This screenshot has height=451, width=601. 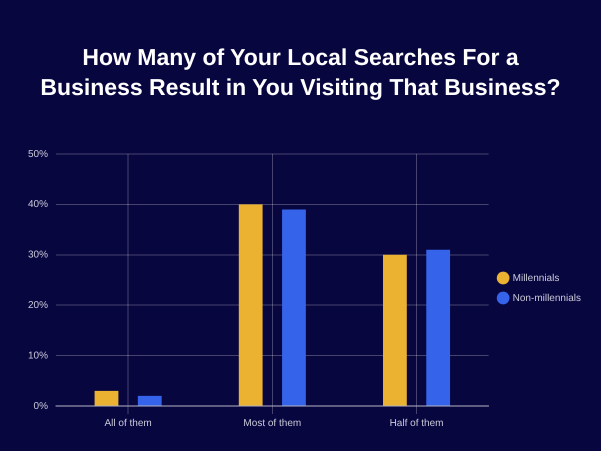 What do you see at coordinates (128, 423) in the screenshot?
I see `x-tick-label: All of them` at bounding box center [128, 423].